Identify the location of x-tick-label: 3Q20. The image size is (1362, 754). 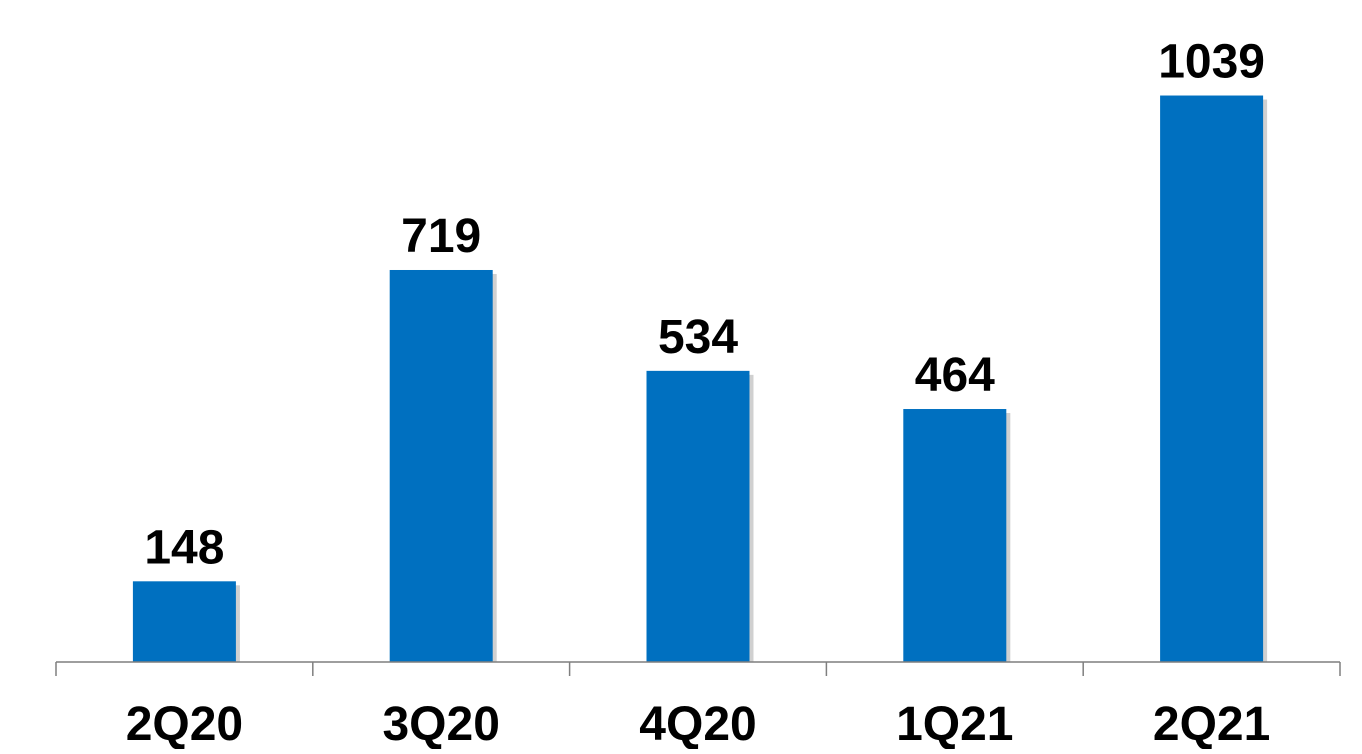
(440, 723).